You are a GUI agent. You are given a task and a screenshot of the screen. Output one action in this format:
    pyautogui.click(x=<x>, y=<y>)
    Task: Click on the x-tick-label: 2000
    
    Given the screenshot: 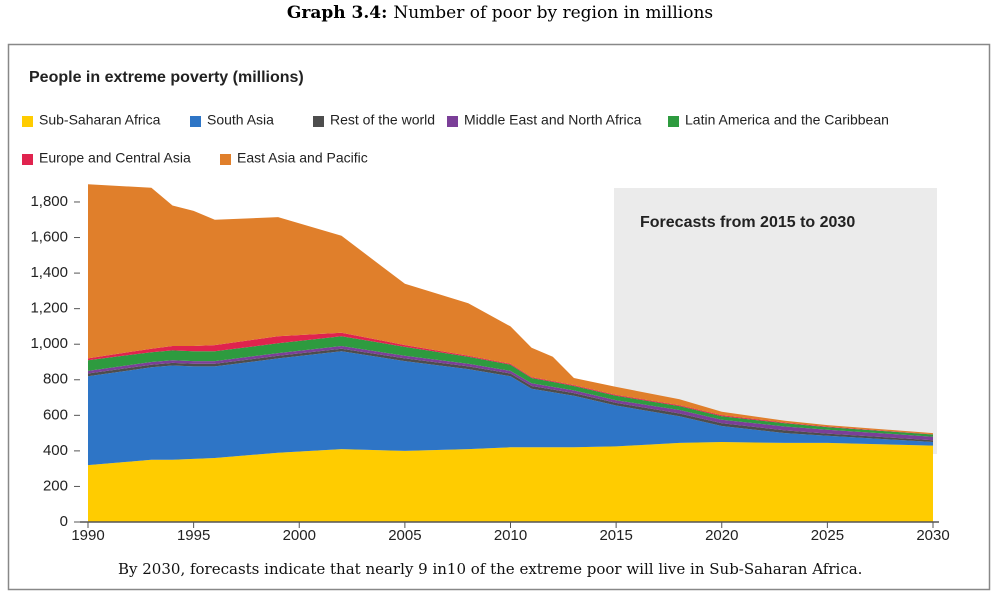 What is the action you would take?
    pyautogui.click(x=299, y=535)
    